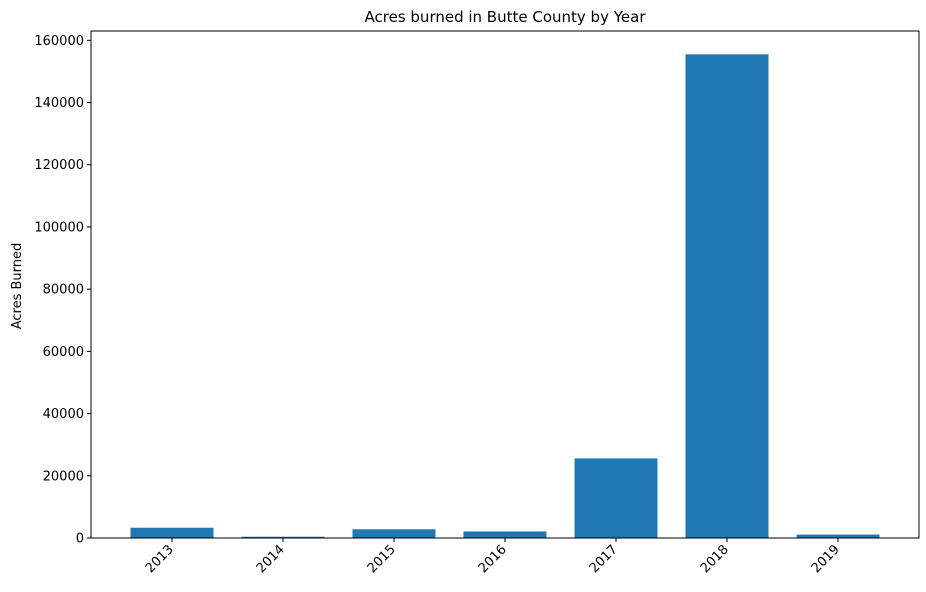 The width and height of the screenshot is (926, 592). What do you see at coordinates (715, 559) in the screenshot?
I see `x-tick-label-2018: 2018` at bounding box center [715, 559].